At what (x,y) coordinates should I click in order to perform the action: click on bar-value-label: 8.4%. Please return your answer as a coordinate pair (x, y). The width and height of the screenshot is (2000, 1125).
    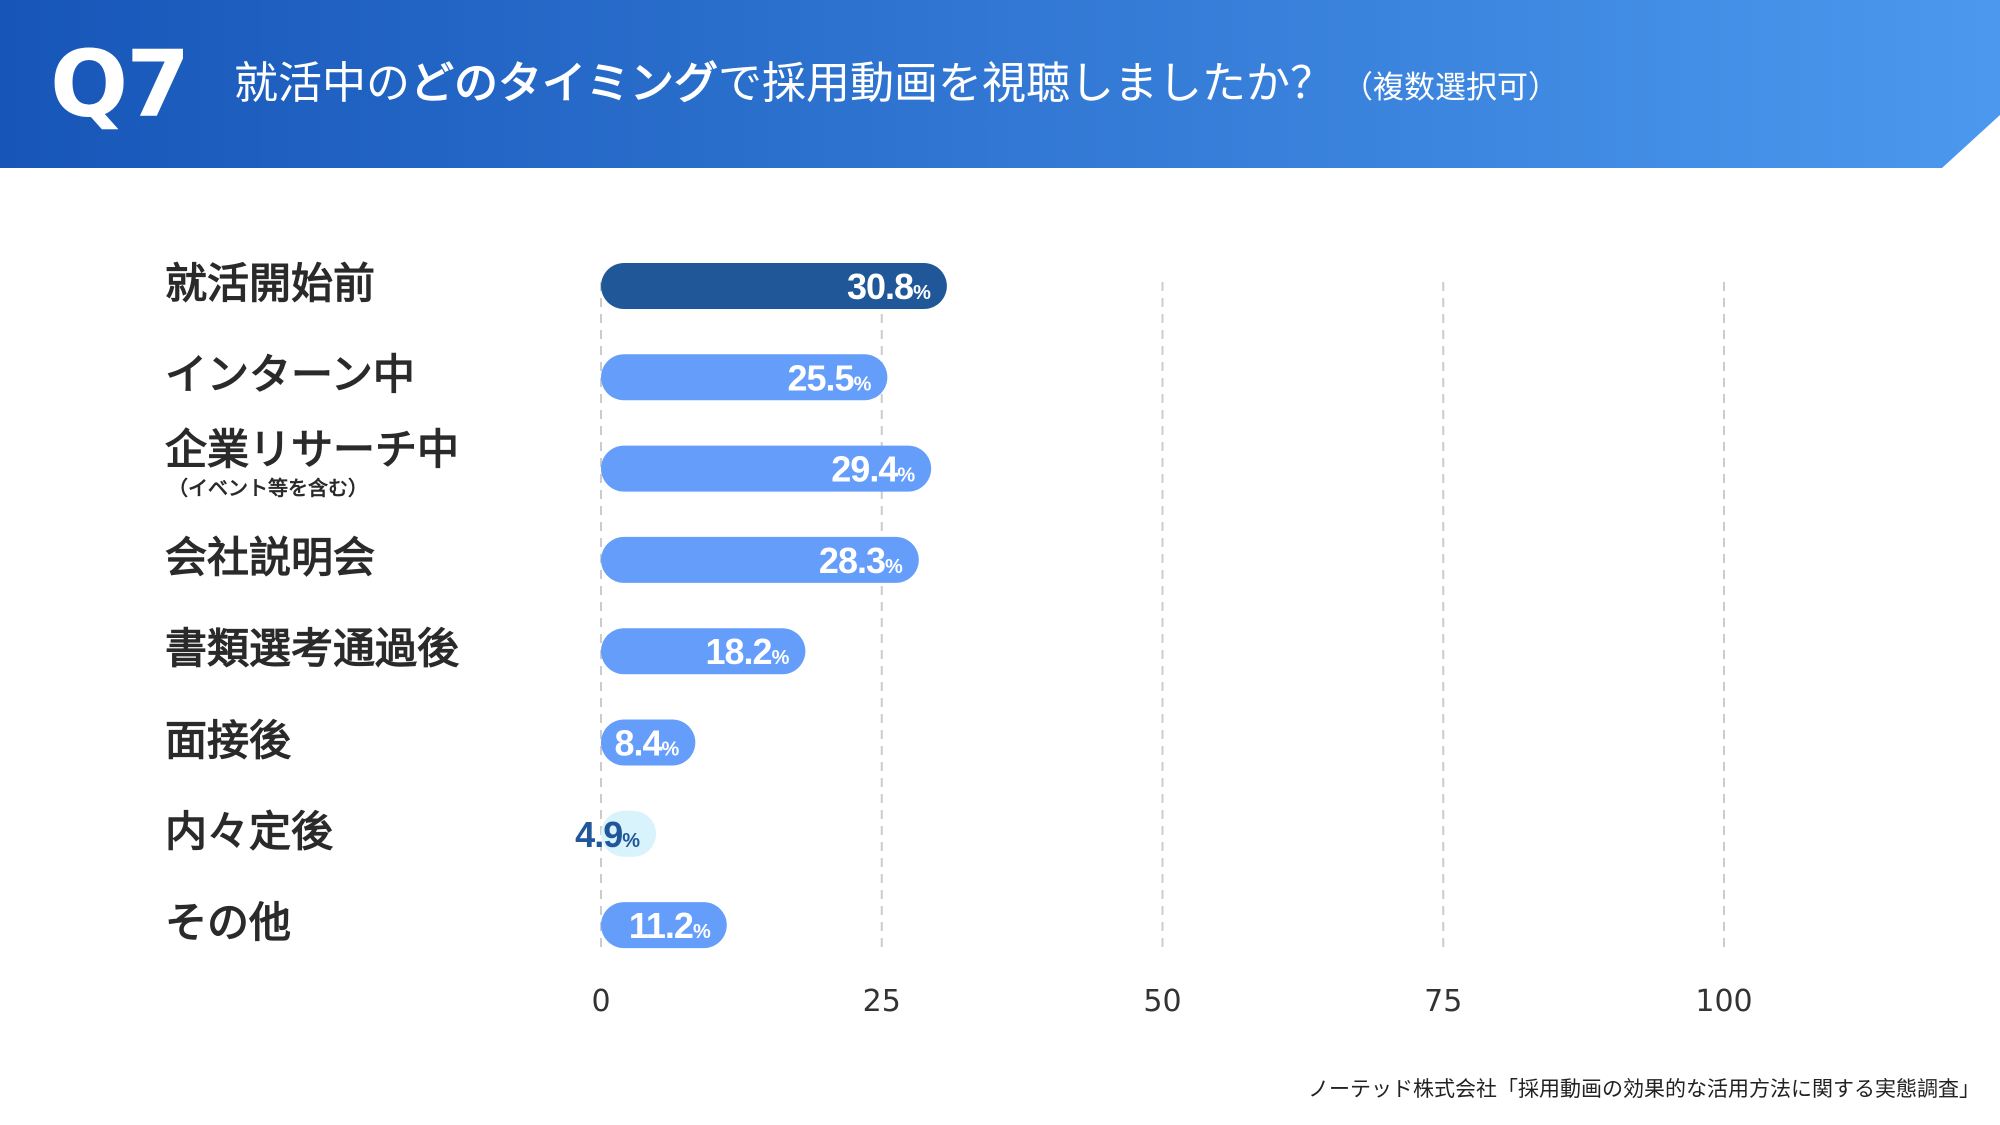
    Looking at the image, I should click on (646, 743).